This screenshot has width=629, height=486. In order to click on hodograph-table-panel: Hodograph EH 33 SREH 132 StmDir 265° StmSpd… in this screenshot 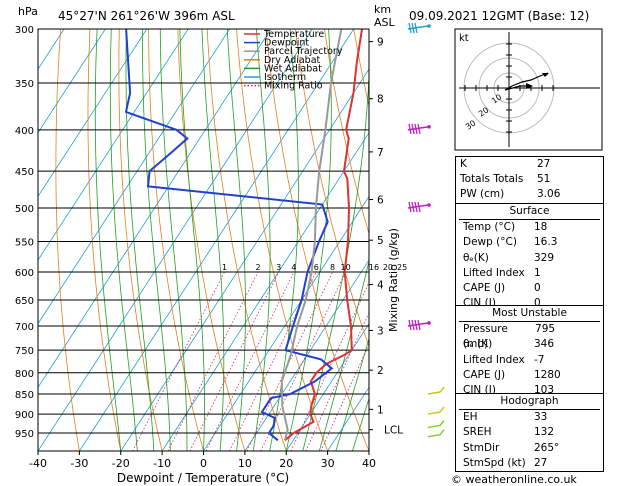, I will do `click(529, 432)`.